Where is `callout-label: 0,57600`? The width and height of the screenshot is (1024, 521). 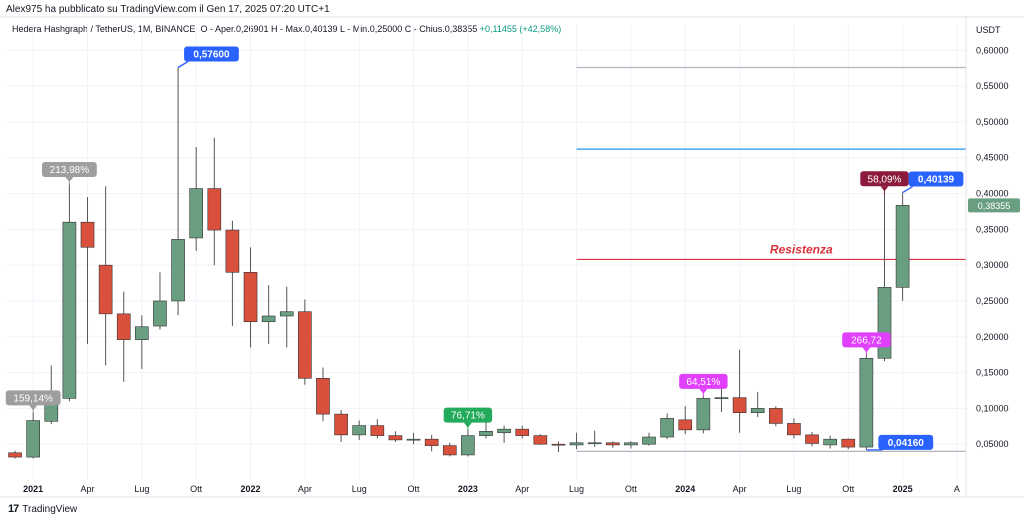 callout-label: 0,57600 is located at coordinates (211, 55).